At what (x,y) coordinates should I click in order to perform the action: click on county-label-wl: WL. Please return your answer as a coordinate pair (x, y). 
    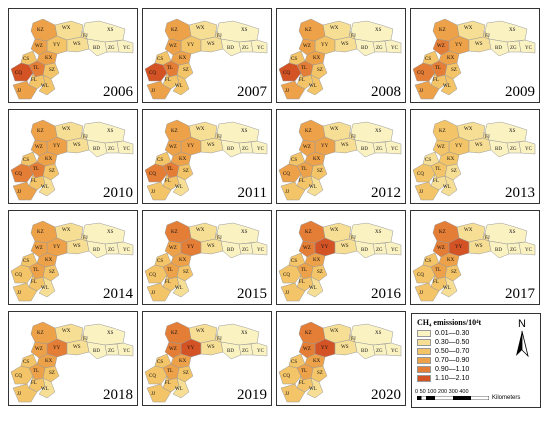
    Looking at the image, I should click on (45, 389).